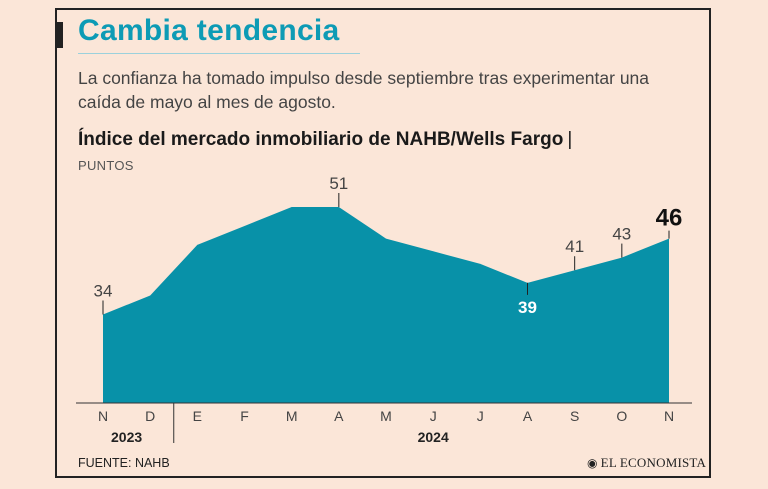 The width and height of the screenshot is (768, 489). What do you see at coordinates (433, 437) in the screenshot?
I see `year-label: 2024` at bounding box center [433, 437].